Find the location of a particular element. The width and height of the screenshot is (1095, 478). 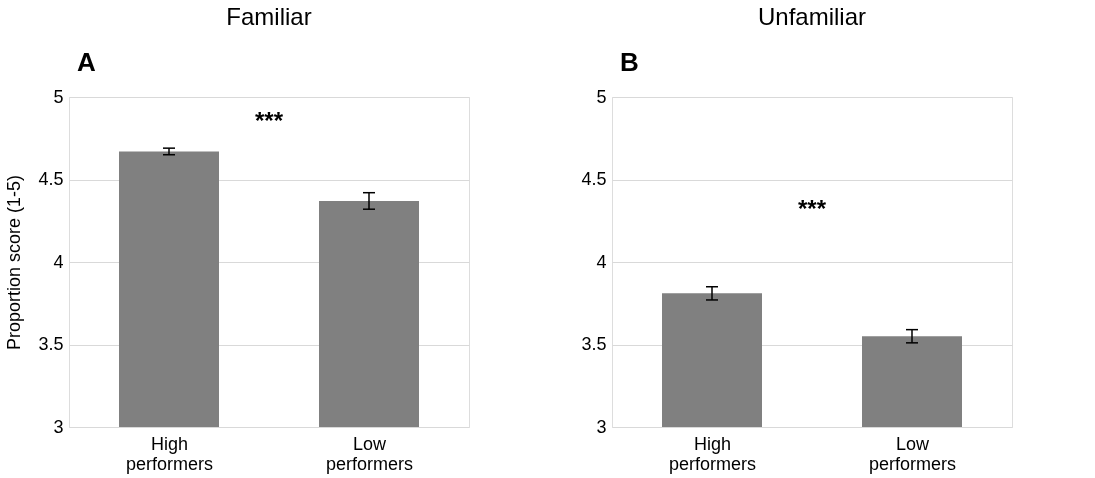

y-axis-title: Proportion score (1-5) is located at coordinates (14, 262).